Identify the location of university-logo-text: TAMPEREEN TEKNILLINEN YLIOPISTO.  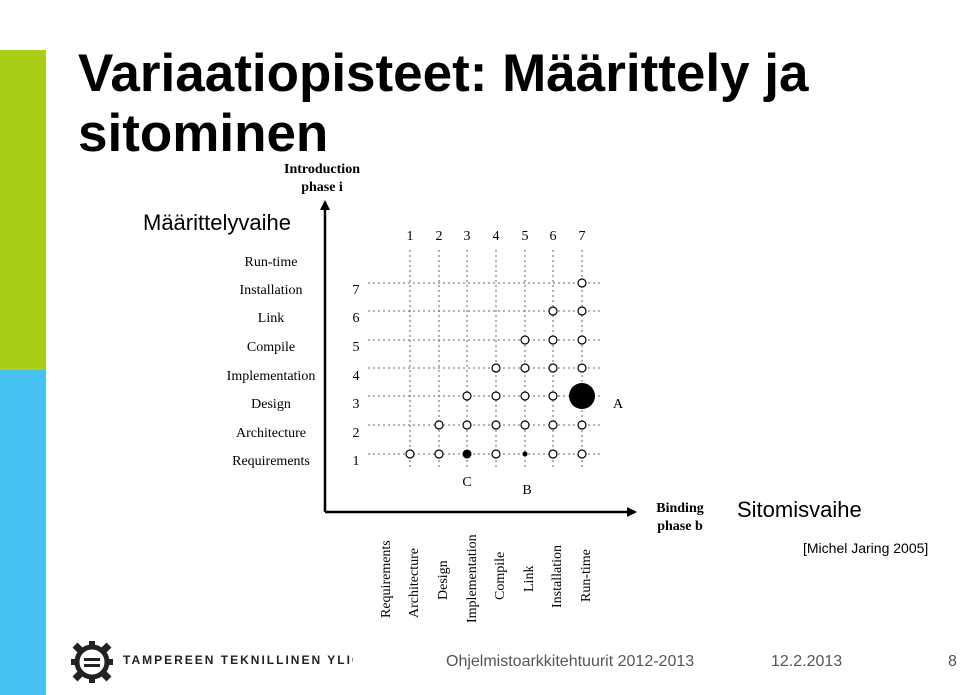
(238, 660).